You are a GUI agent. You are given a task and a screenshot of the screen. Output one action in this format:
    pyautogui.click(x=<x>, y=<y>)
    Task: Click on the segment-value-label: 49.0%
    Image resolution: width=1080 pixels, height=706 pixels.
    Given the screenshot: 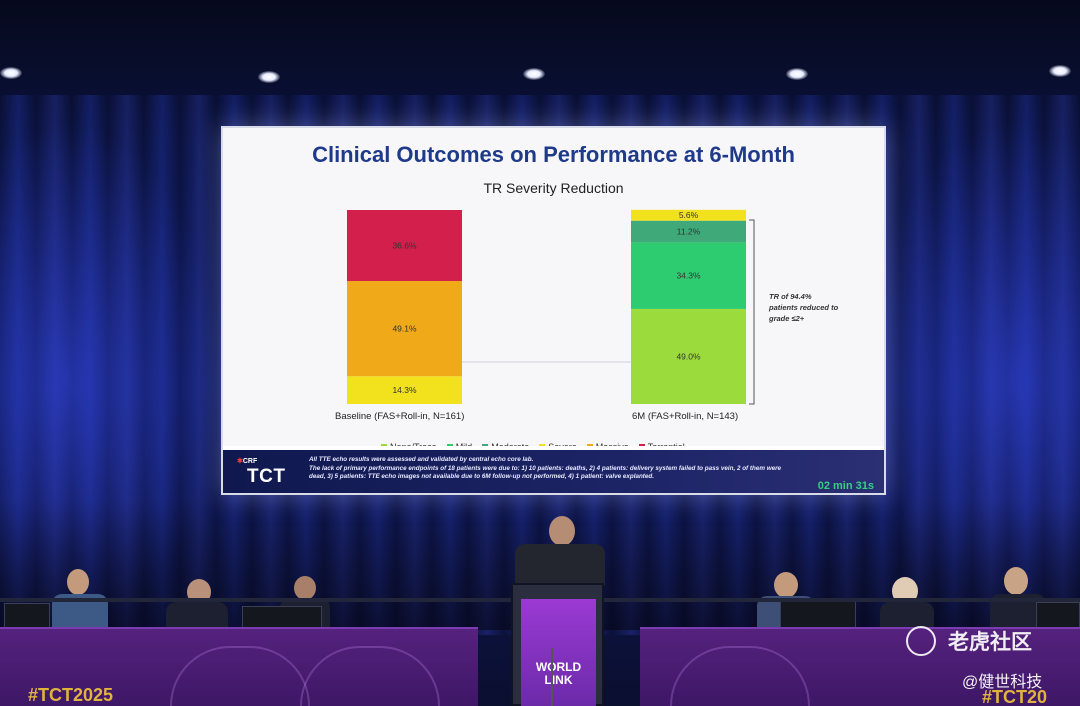 What is the action you would take?
    pyautogui.click(x=688, y=356)
    